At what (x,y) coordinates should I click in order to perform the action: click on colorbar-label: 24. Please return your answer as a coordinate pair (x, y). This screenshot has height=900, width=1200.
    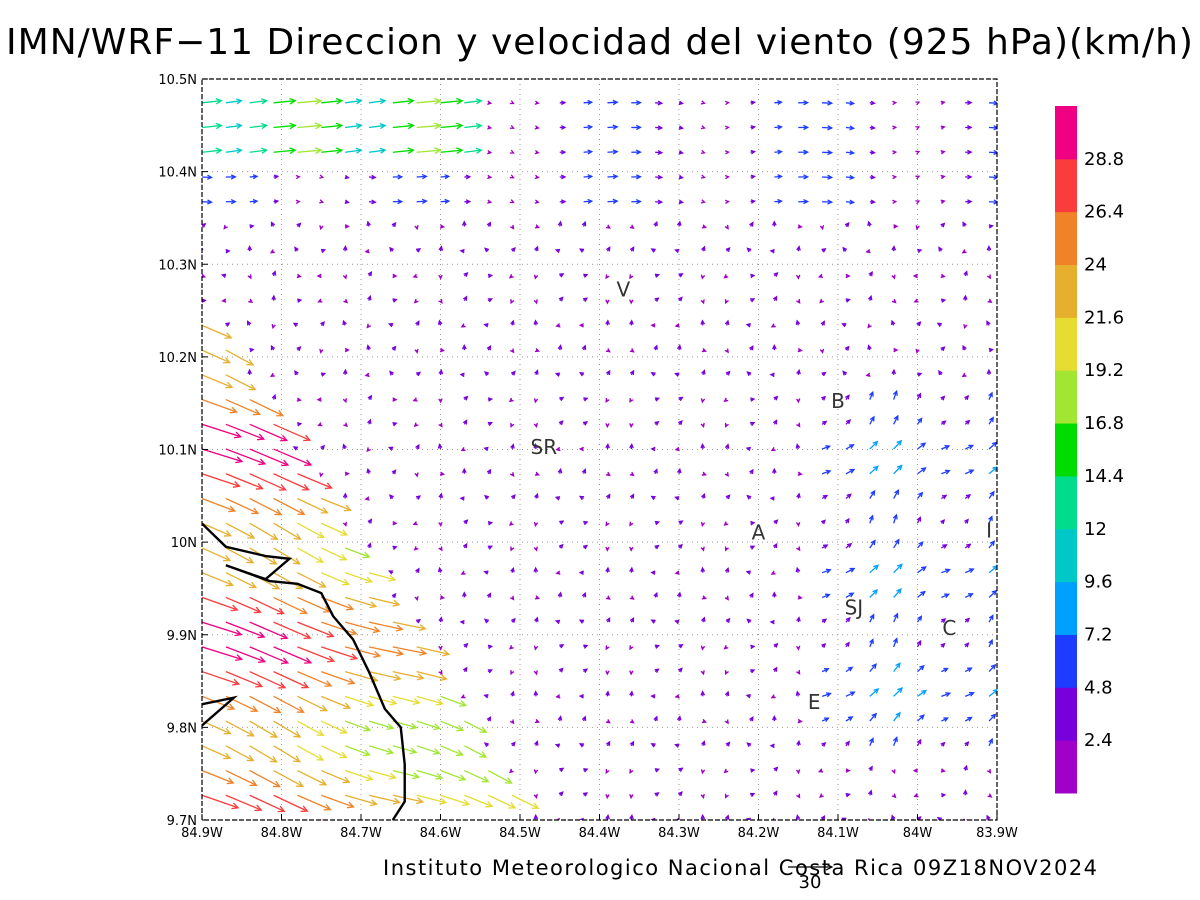
    Looking at the image, I should click on (1095, 265).